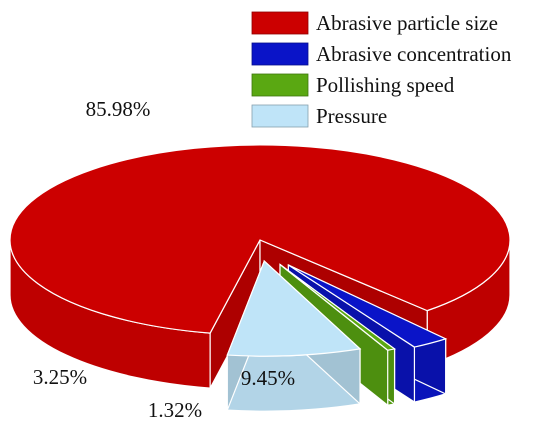 The width and height of the screenshot is (550, 444). I want to click on data-label-1: 85.98%, so click(118, 109).